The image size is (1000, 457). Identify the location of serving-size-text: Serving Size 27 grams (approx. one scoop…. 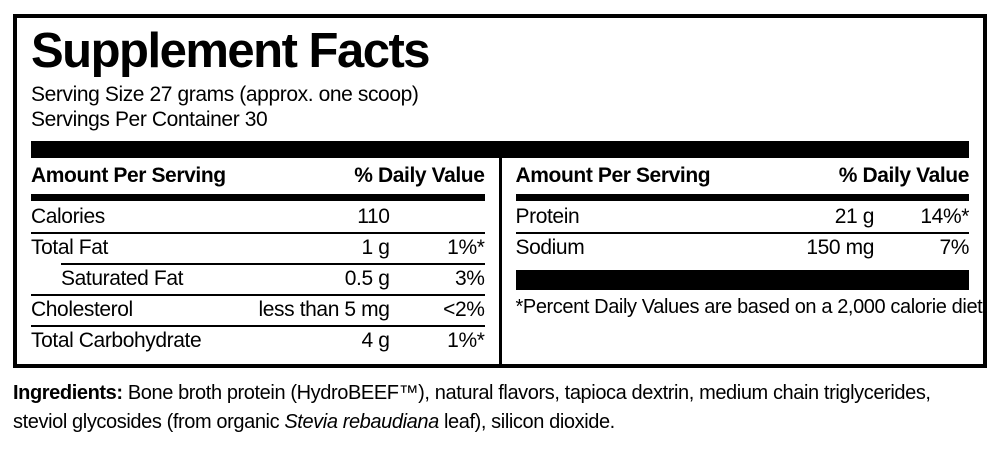
(225, 94).